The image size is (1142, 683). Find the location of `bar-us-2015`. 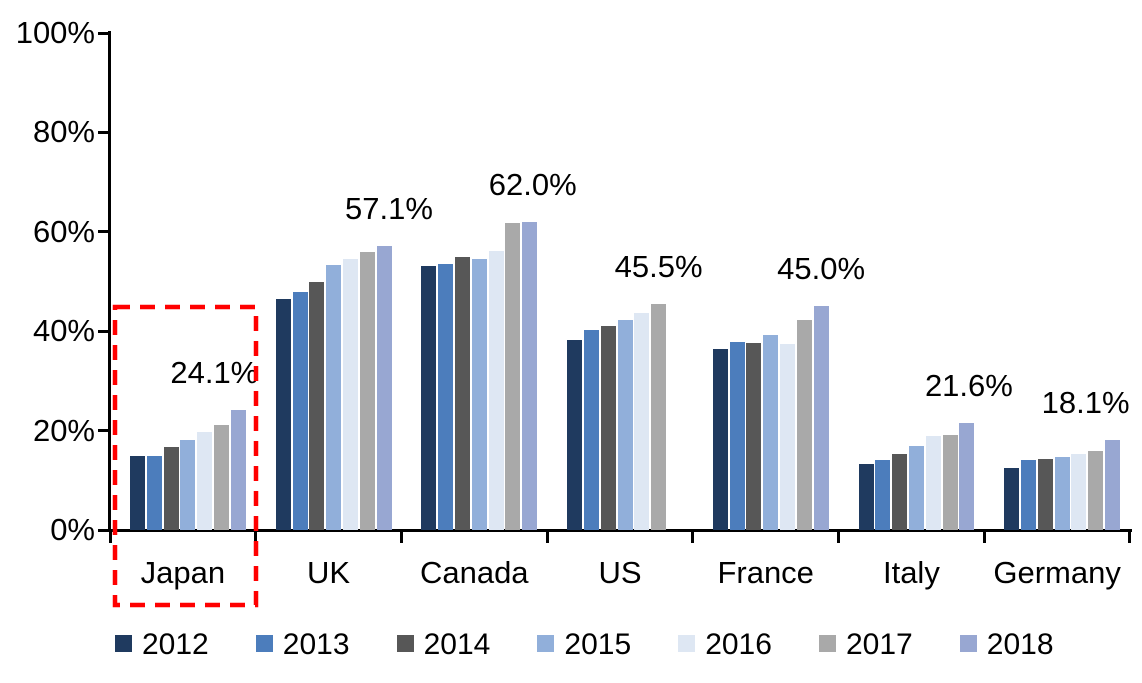

bar-us-2015 is located at coordinates (625, 425).